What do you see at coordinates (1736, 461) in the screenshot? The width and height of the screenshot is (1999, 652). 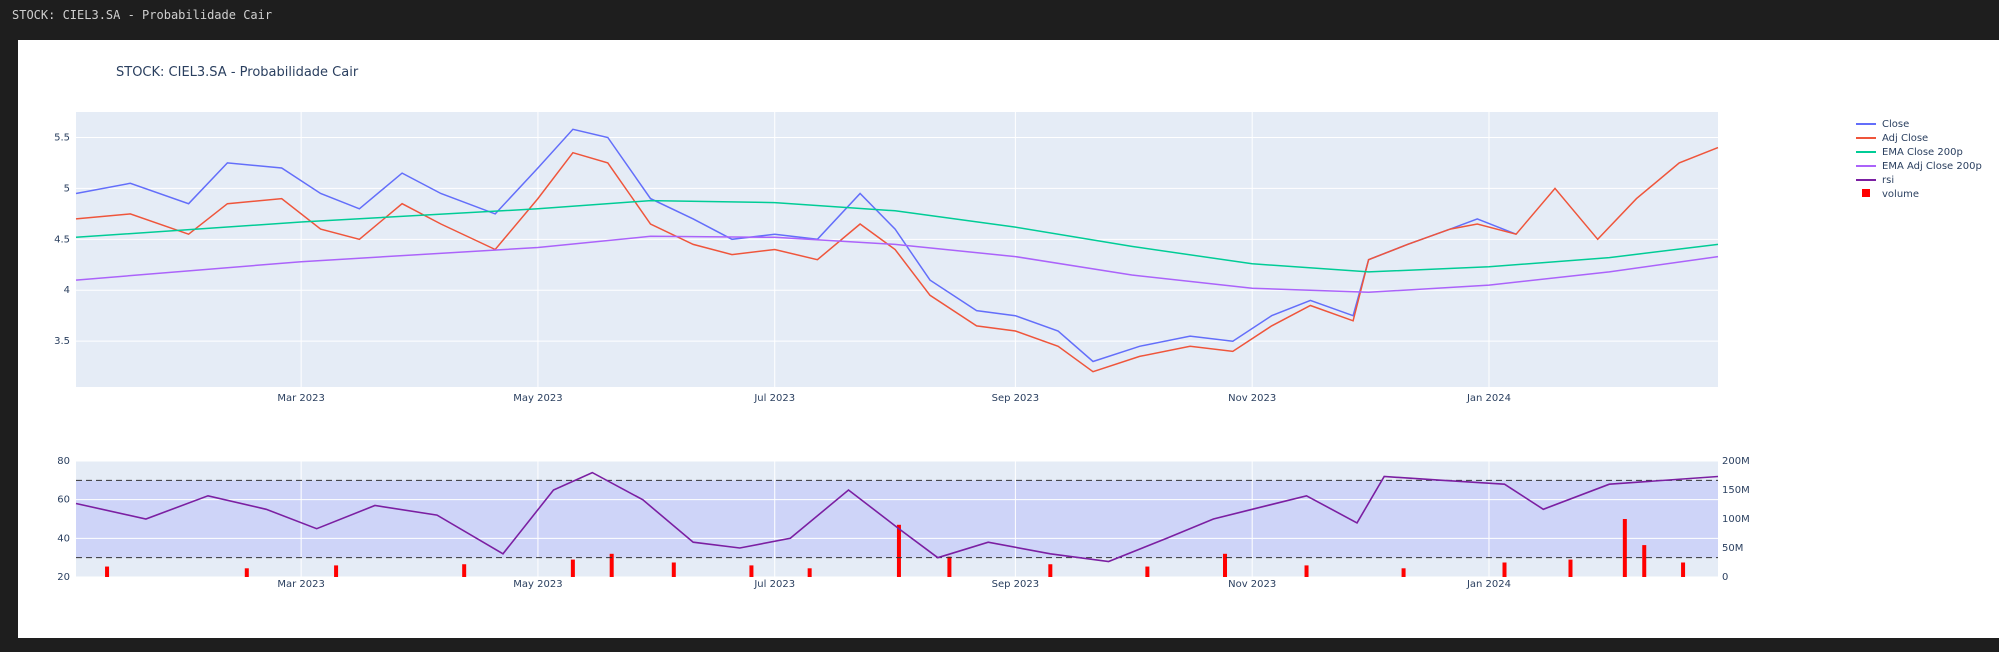 I see `volume-y-tick-label: 200M` at bounding box center [1736, 461].